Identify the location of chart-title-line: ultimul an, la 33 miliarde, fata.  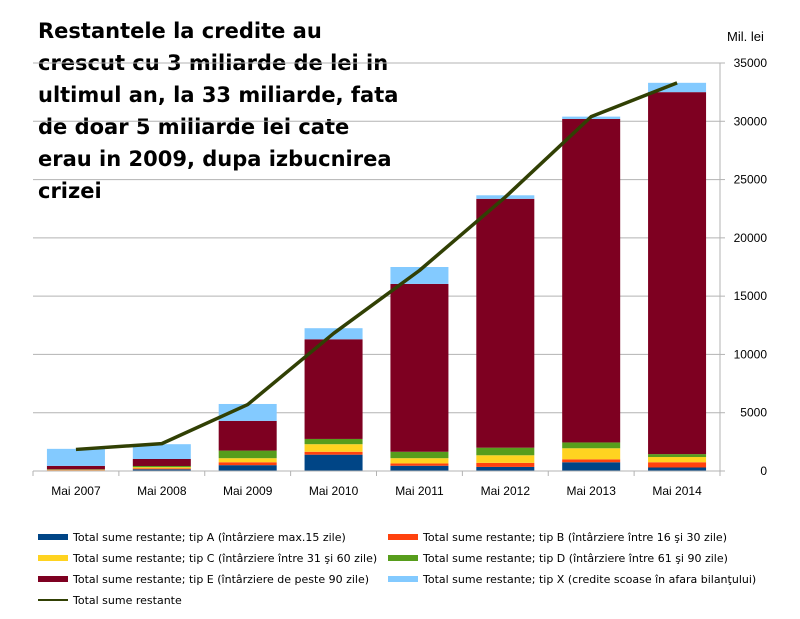
(218, 95).